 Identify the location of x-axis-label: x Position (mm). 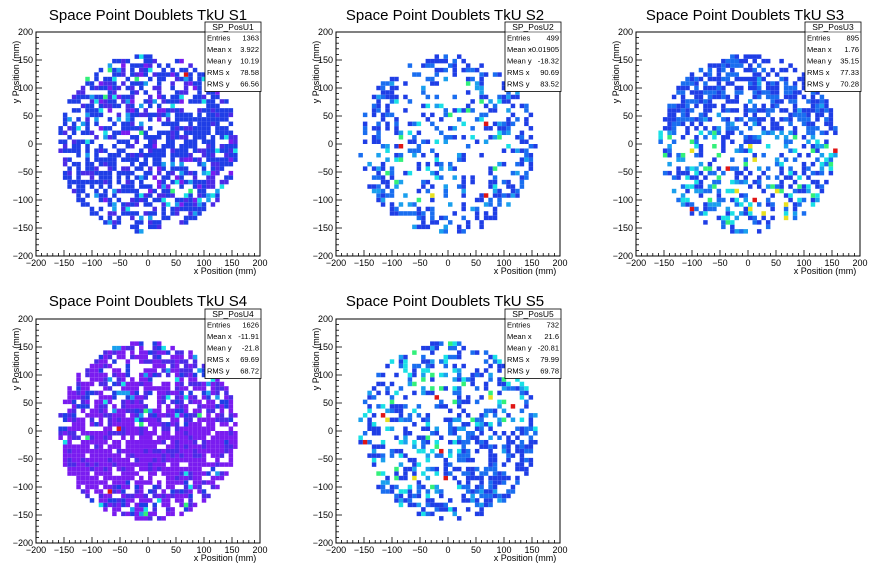
(825, 271).